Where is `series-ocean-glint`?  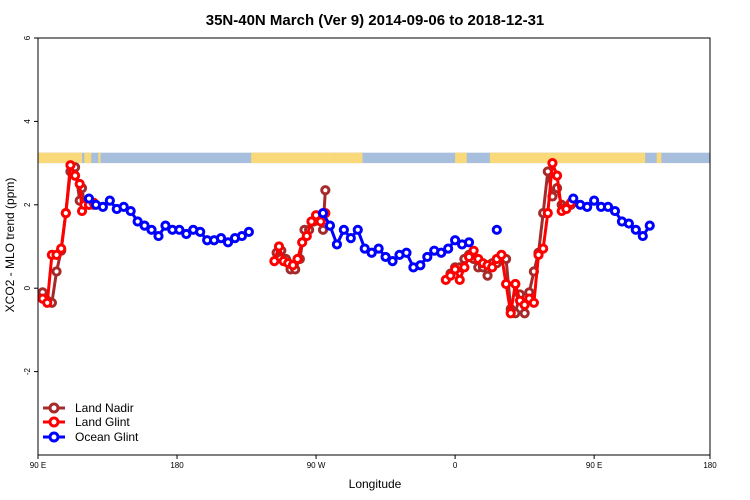
series-ocean-glint is located at coordinates (369, 233).